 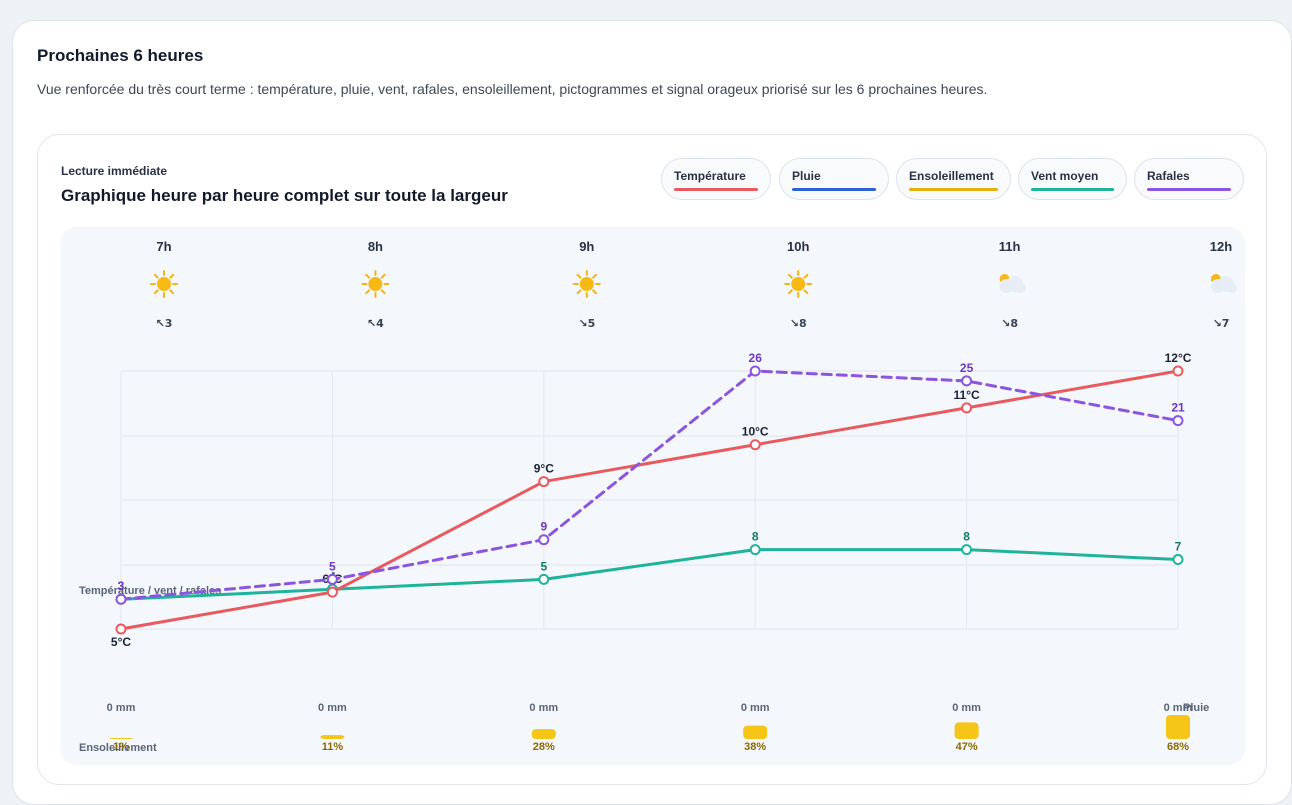 I want to click on sunshine-label: 38%, so click(x=755, y=747).